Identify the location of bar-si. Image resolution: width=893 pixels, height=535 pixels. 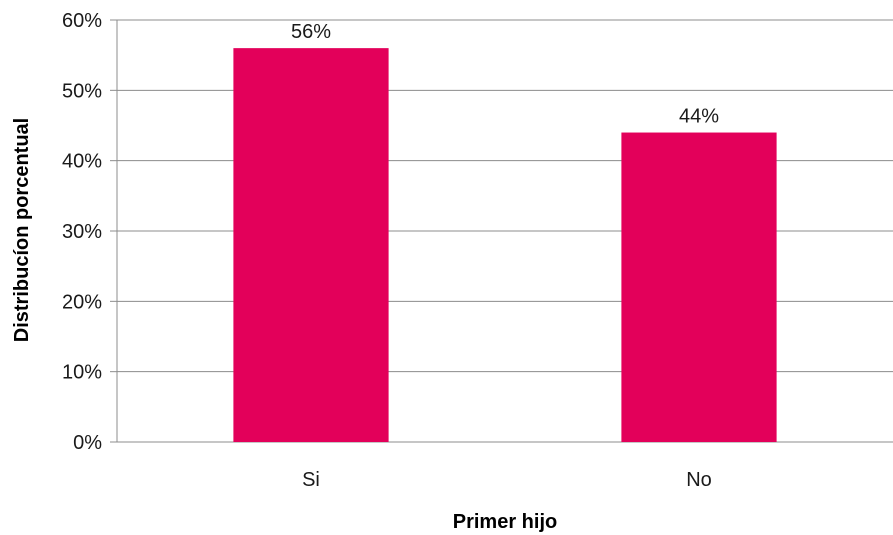
(311, 245).